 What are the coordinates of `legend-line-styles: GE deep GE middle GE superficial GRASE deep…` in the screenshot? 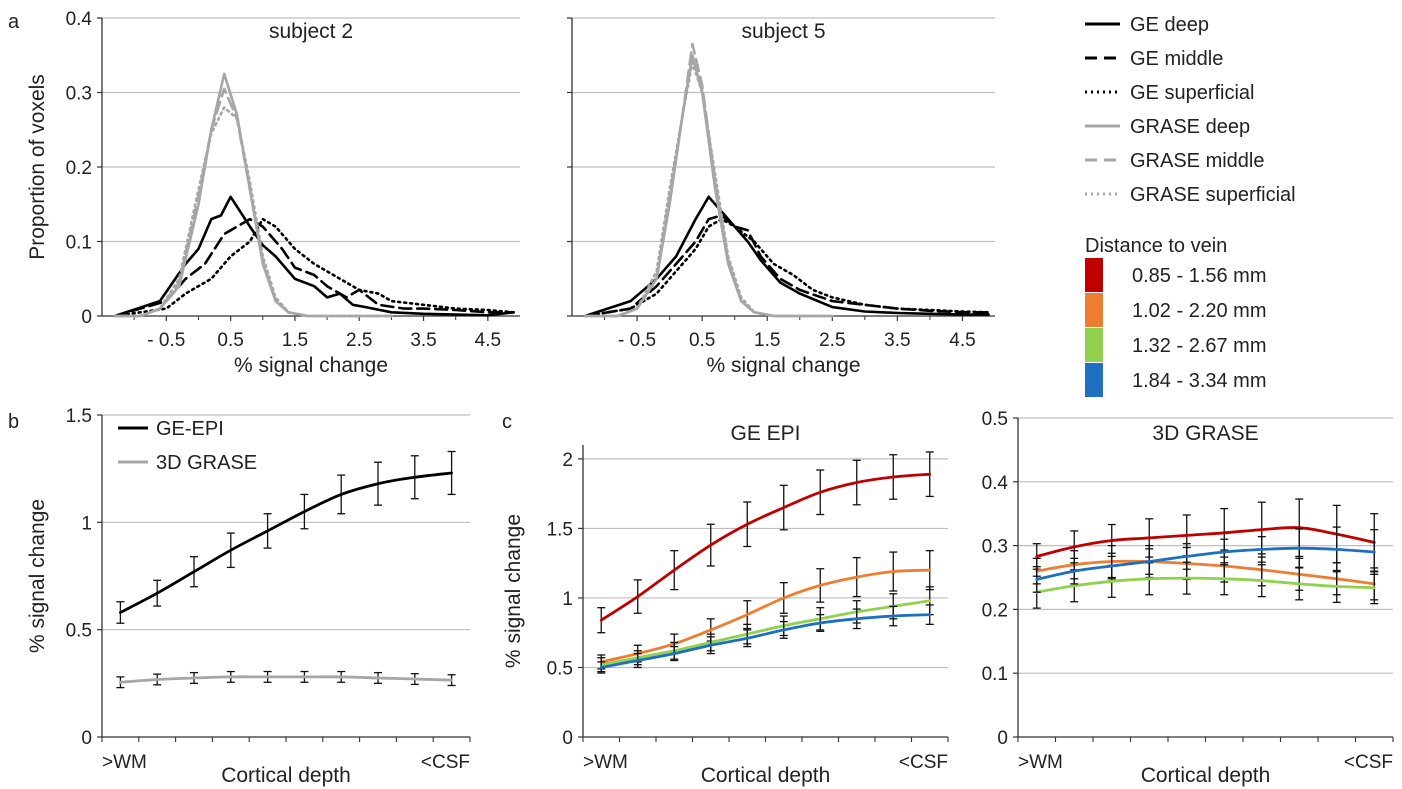 It's located at (1190, 110).